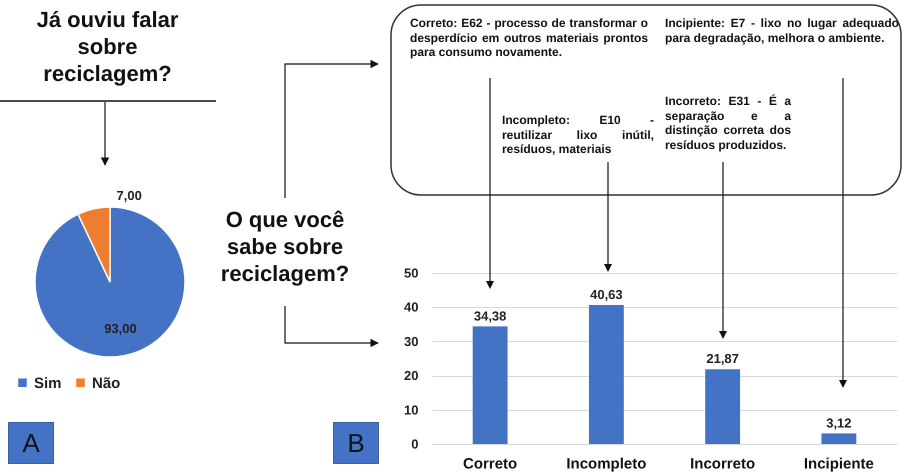  What do you see at coordinates (285, 246) in the screenshot?
I see `chart-title: O que você sabe sobre reciclagem?` at bounding box center [285, 246].